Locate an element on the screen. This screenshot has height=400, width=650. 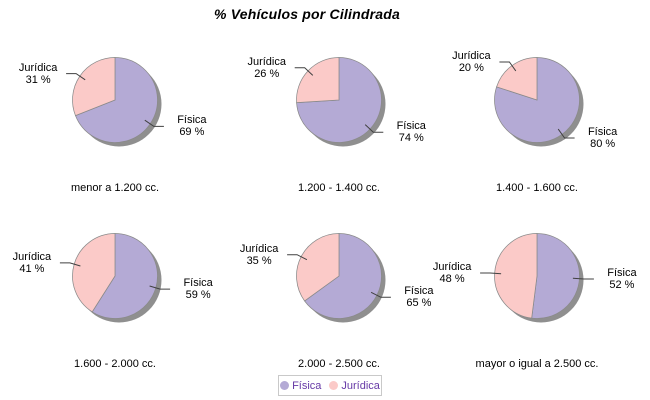
juridica-swatch-icon is located at coordinates (334, 385).